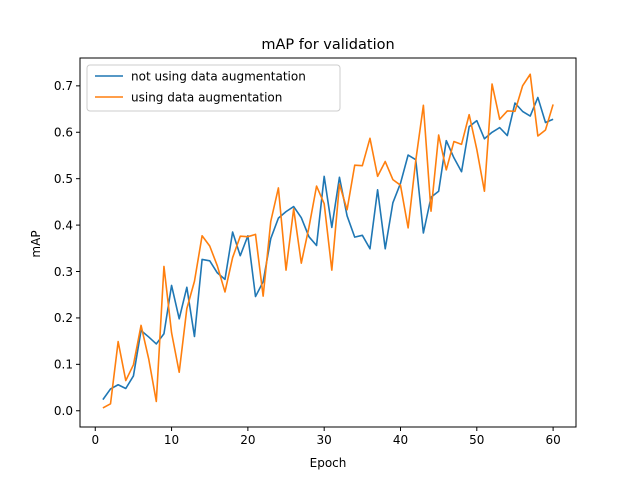  I want to click on y-tick-label: 0.2, so click(63, 318).